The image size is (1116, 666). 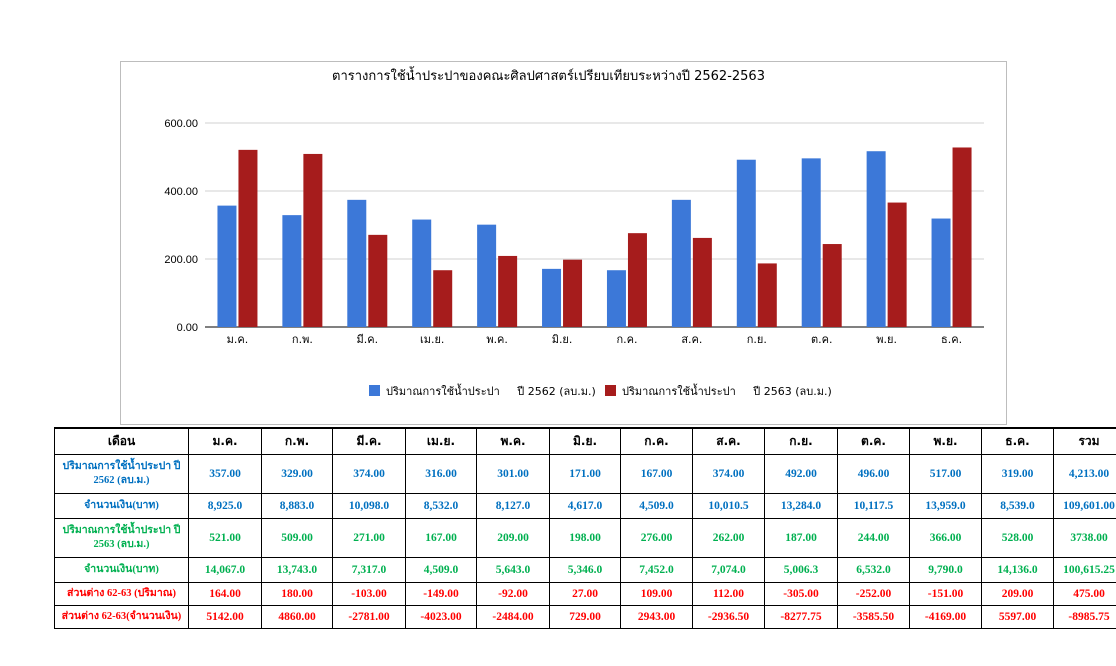 I want to click on table-cell: 180.00, so click(x=297, y=594).